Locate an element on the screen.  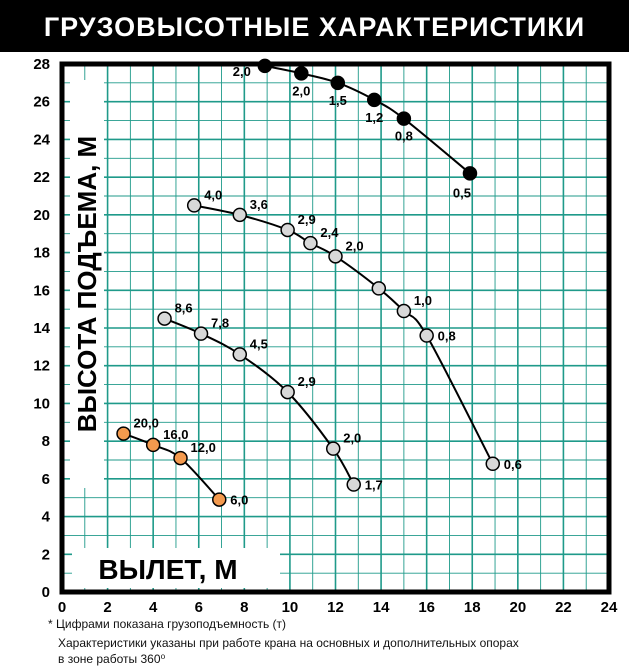
footnote-zone: в зоне работы 360⁰ is located at coordinates (112, 659).